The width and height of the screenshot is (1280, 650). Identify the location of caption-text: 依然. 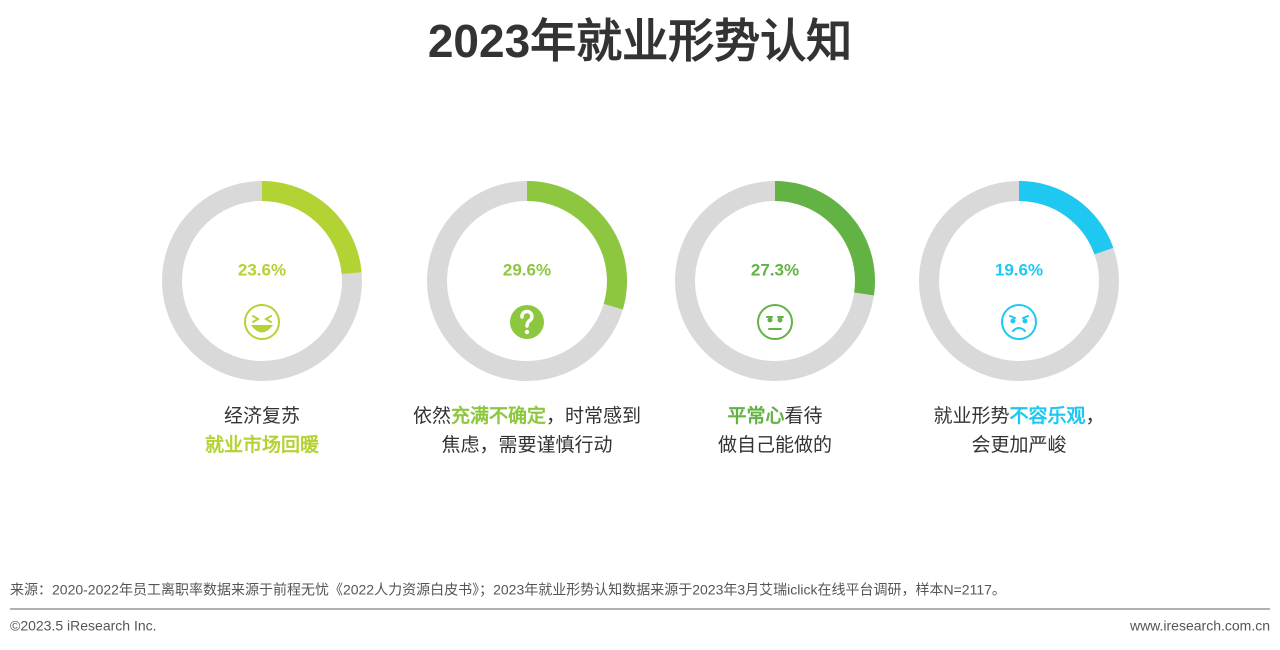
(432, 416).